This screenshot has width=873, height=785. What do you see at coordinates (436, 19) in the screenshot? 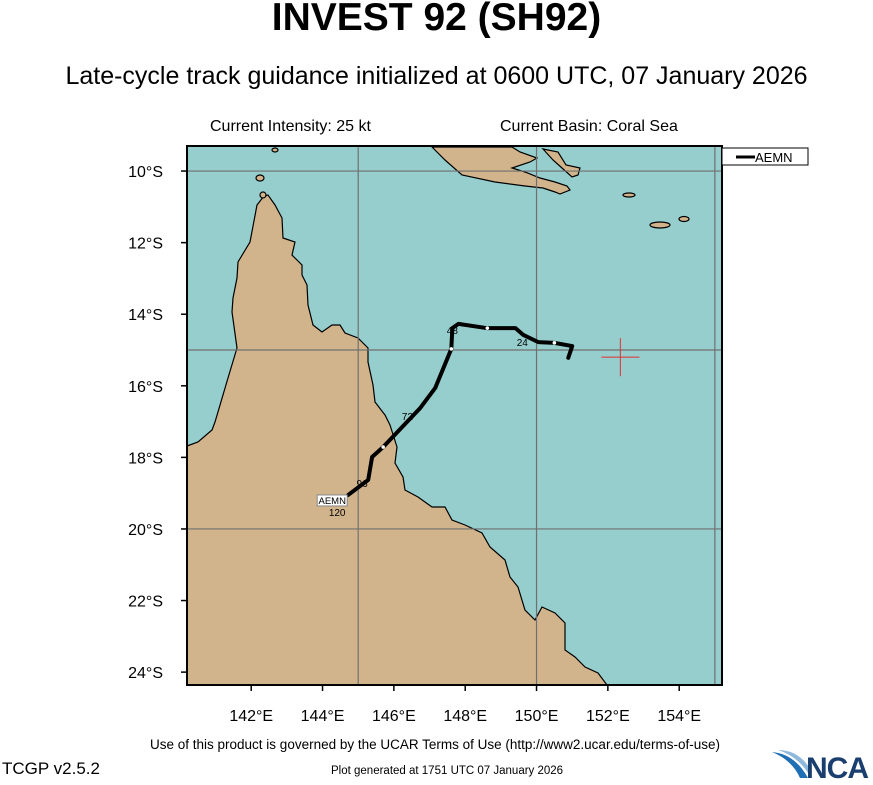
I see `page-title: INVEST 92 (SH92)` at bounding box center [436, 19].